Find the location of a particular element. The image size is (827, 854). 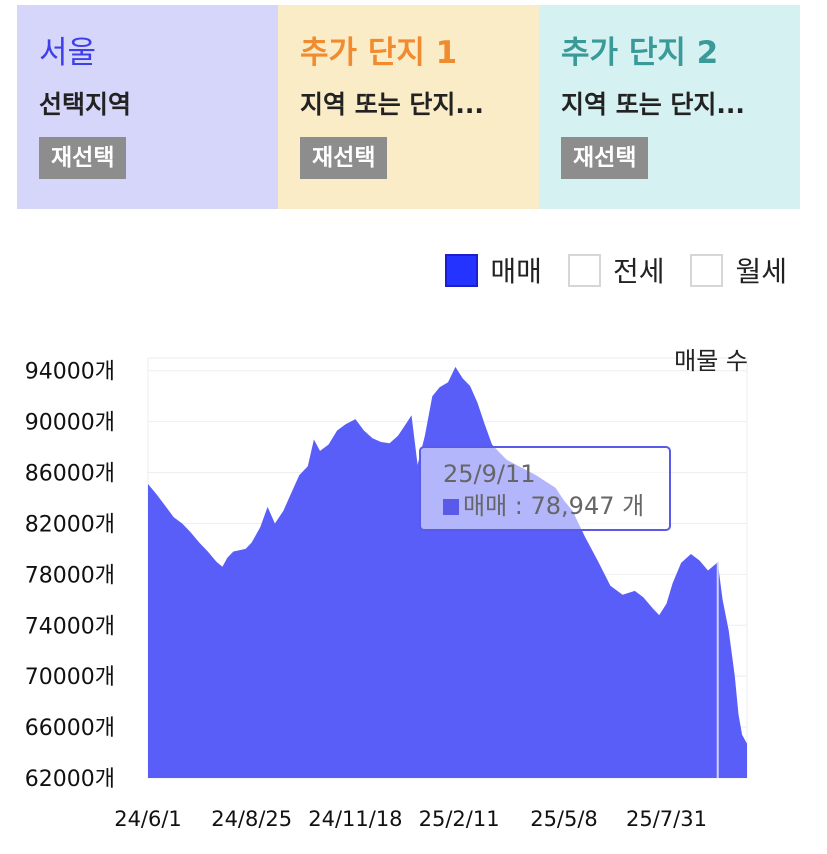

region-tile-title: 추가 단지 1 is located at coordinates (379, 53).